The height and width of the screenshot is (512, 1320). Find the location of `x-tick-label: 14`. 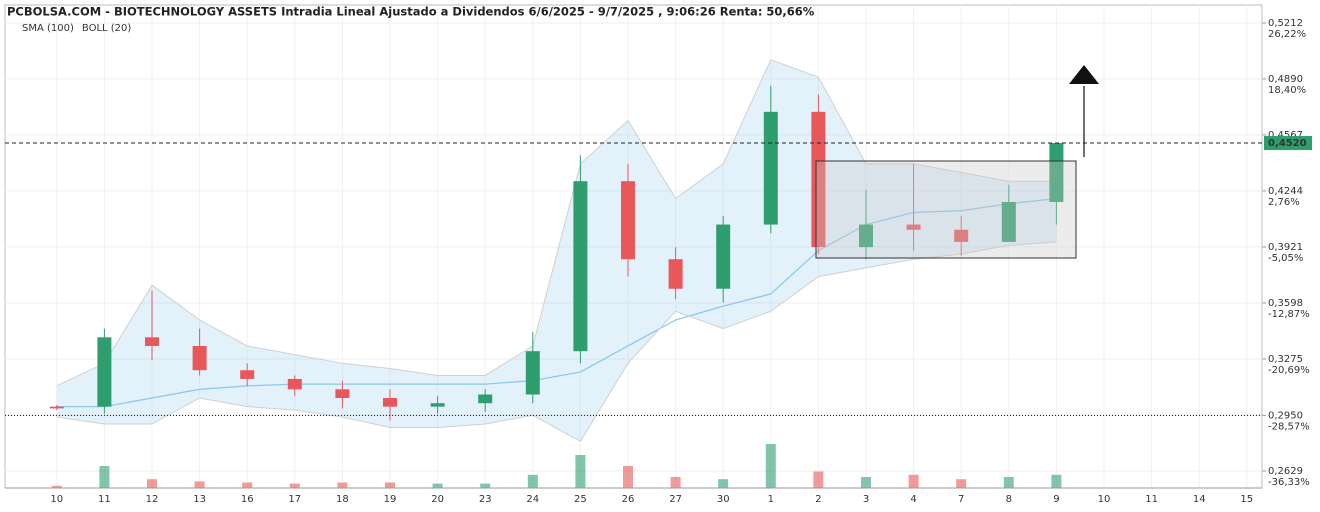

x-tick-label: 14 is located at coordinates (1199, 499).